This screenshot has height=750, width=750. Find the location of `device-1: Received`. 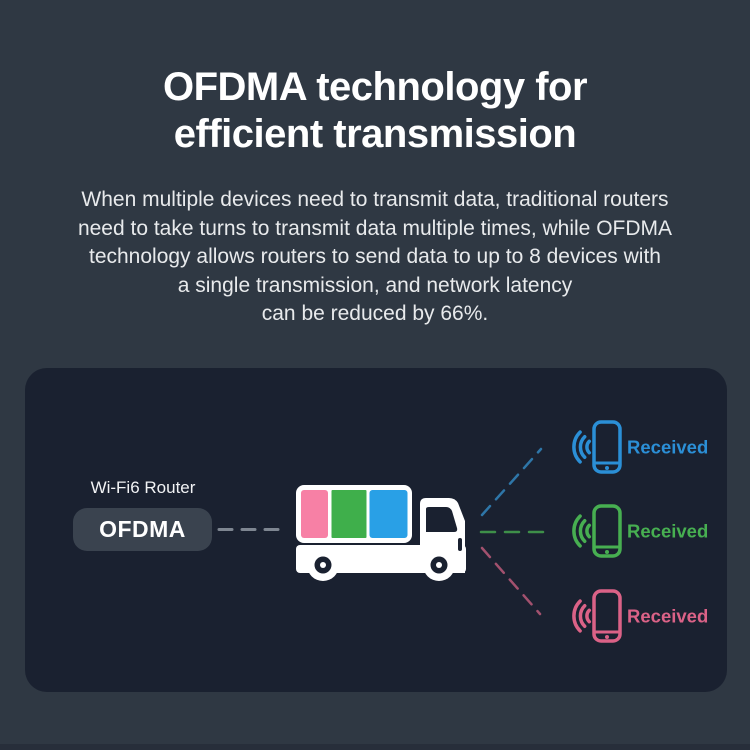

device-1: Received is located at coordinates (640, 447).